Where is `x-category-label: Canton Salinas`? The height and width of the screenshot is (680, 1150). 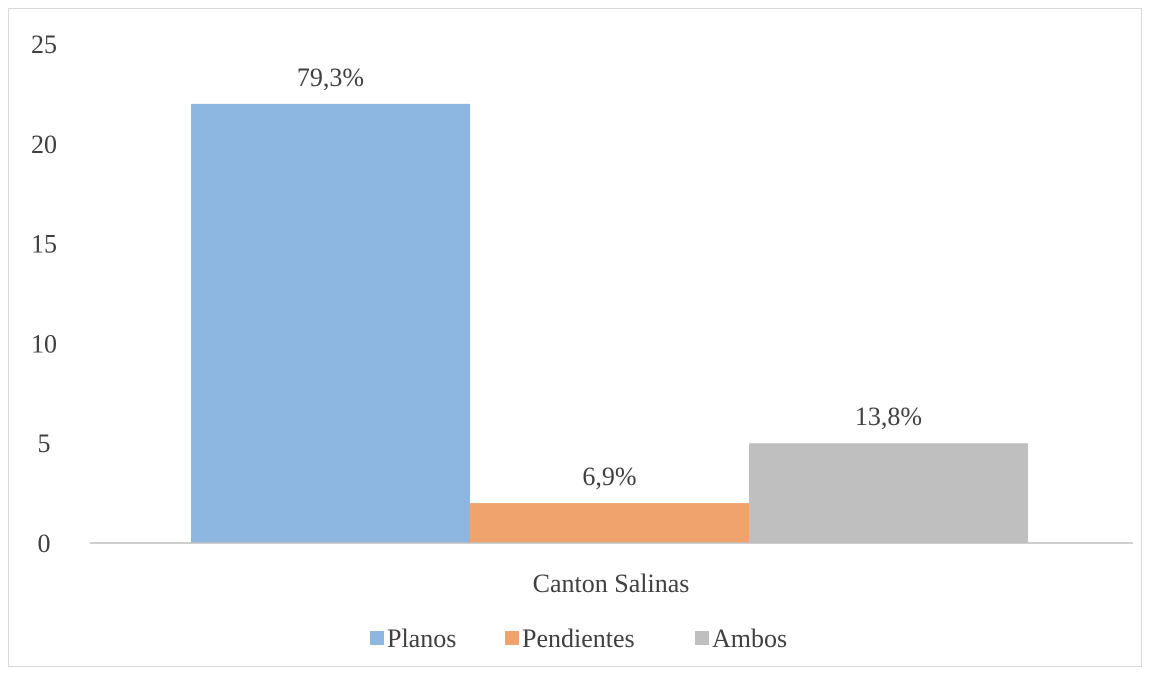
x-category-label: Canton Salinas is located at coordinates (611, 583).